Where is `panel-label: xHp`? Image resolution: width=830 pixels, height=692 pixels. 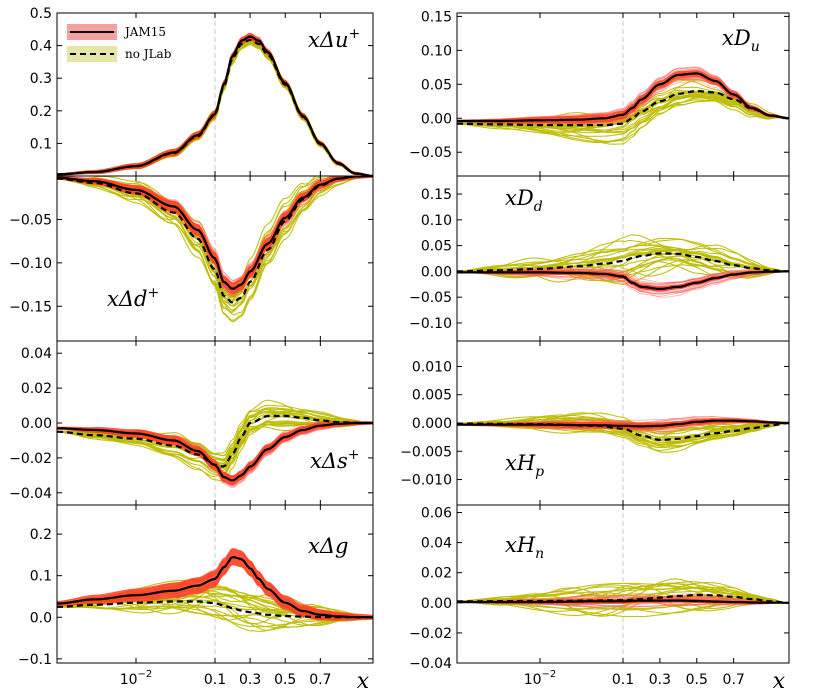
panel-label: xHp is located at coordinates (524, 465).